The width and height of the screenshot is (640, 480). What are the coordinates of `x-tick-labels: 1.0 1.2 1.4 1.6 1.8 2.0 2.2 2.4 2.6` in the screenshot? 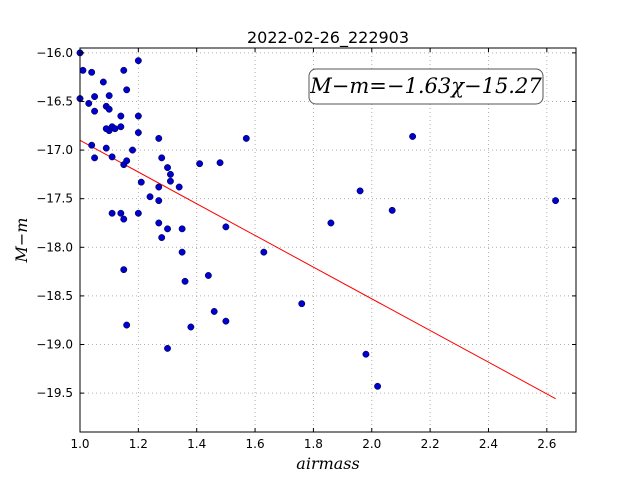 It's located at (313, 444).